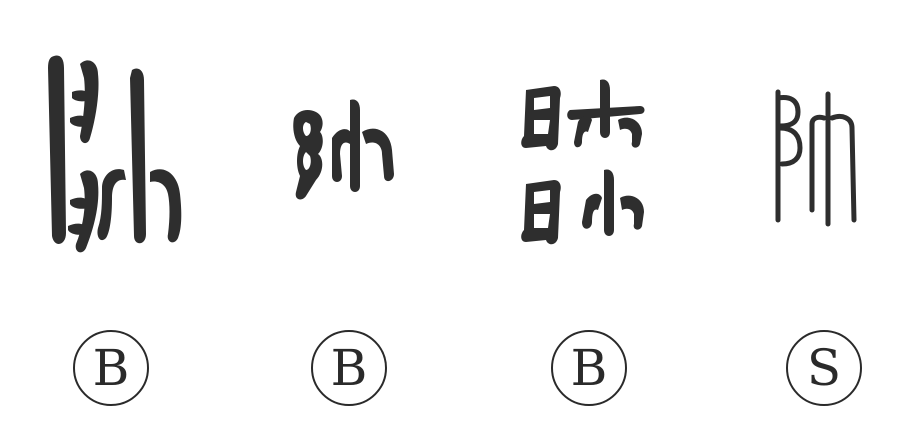 Image resolution: width=905 pixels, height=433 pixels. Describe the element at coordinates (583, 162) in the screenshot. I see `glyph-3-drawing` at that location.